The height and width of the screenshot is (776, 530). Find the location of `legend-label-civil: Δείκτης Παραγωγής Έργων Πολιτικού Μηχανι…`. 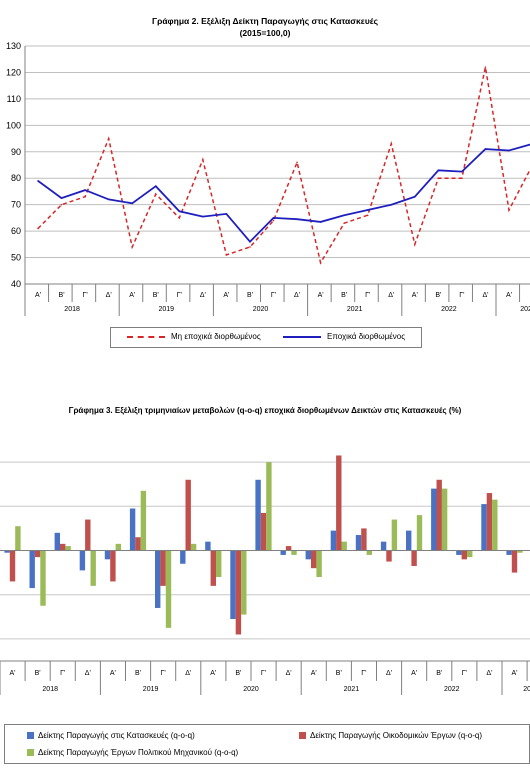

legend-label-civil: Δείκτης Παραγωγής Έργων Πολιτικού Μηχανι… is located at coordinates (138, 752).